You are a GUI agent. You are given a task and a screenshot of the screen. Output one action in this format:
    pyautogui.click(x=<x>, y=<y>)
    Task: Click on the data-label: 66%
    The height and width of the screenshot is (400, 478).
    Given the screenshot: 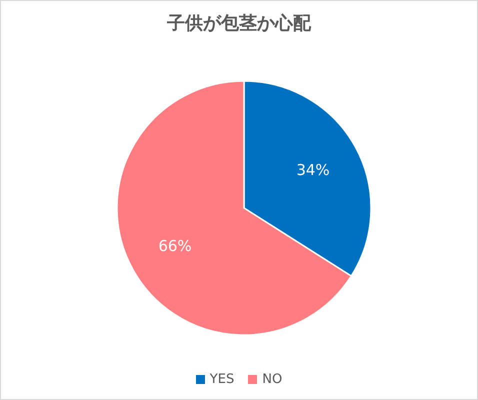 What is the action you would take?
    pyautogui.click(x=175, y=245)
    